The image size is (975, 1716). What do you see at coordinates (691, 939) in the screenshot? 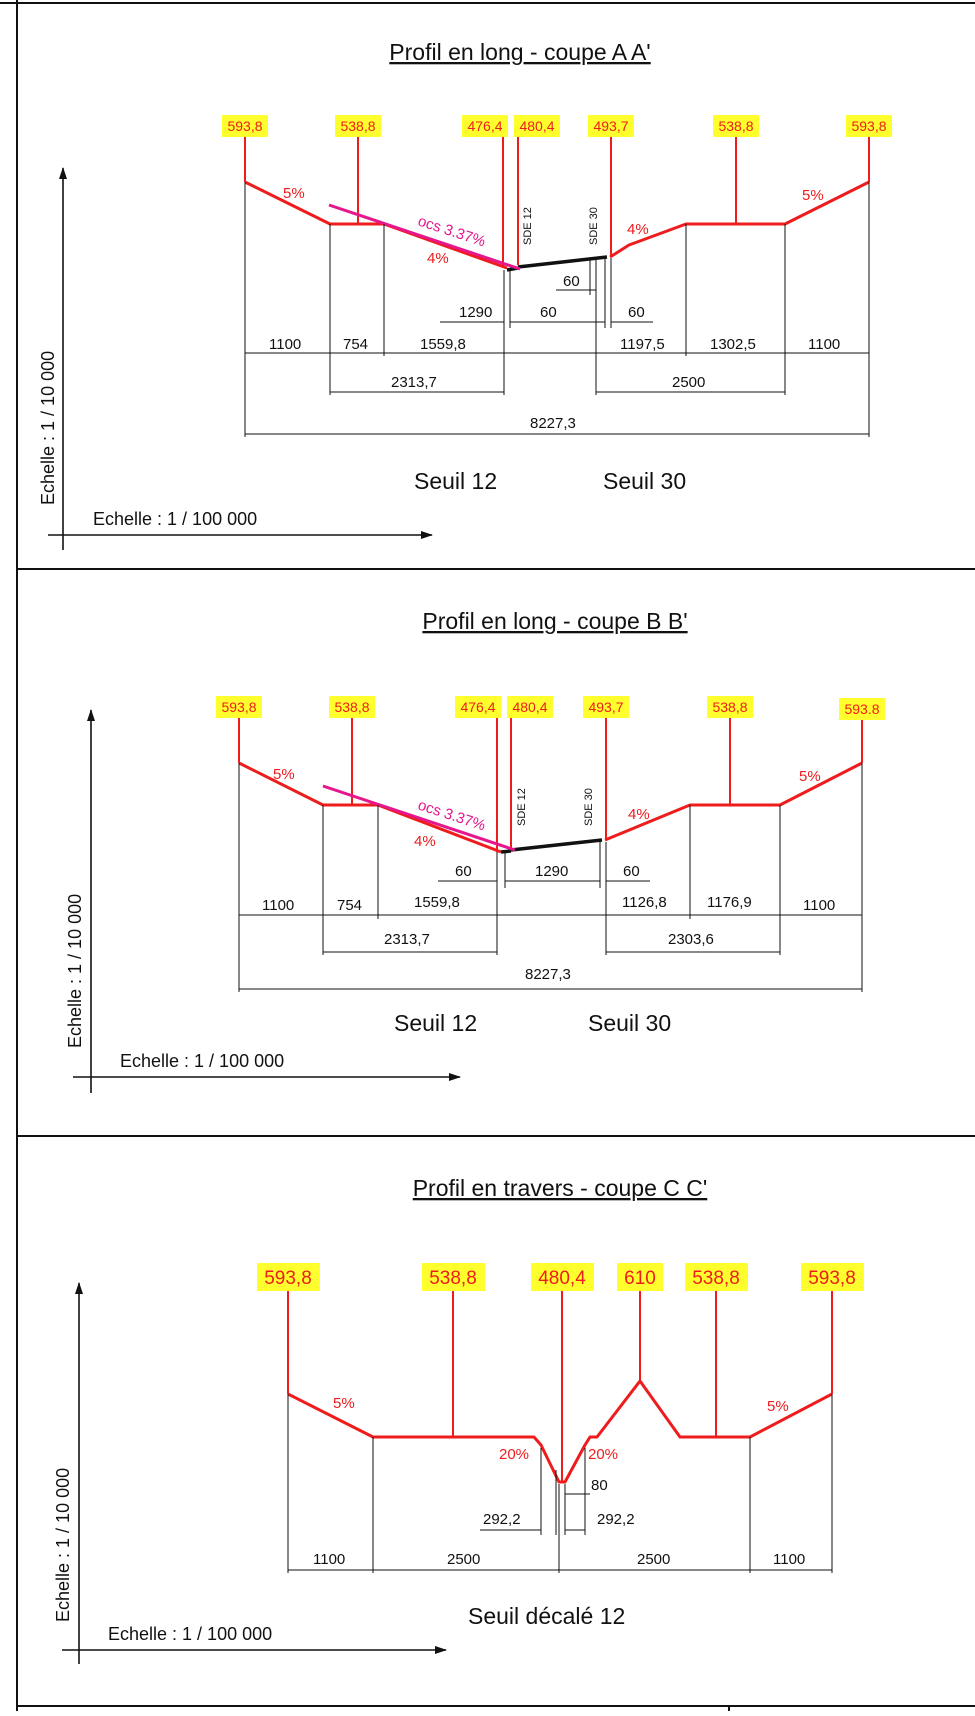
I see `dimension-label: 2303,6` at bounding box center [691, 939].